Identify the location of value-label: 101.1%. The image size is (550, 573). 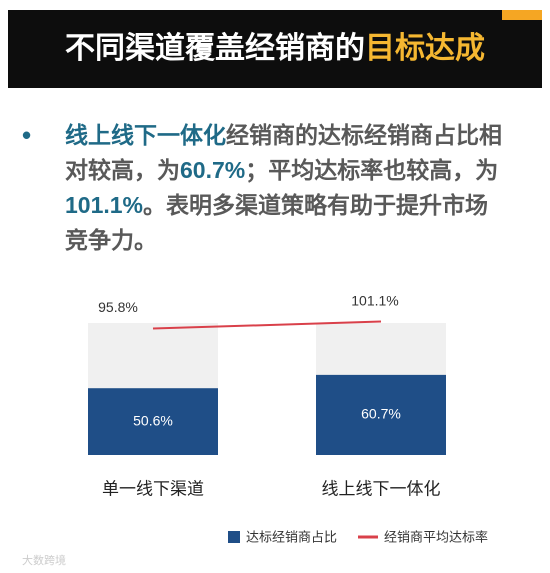
(374, 300).